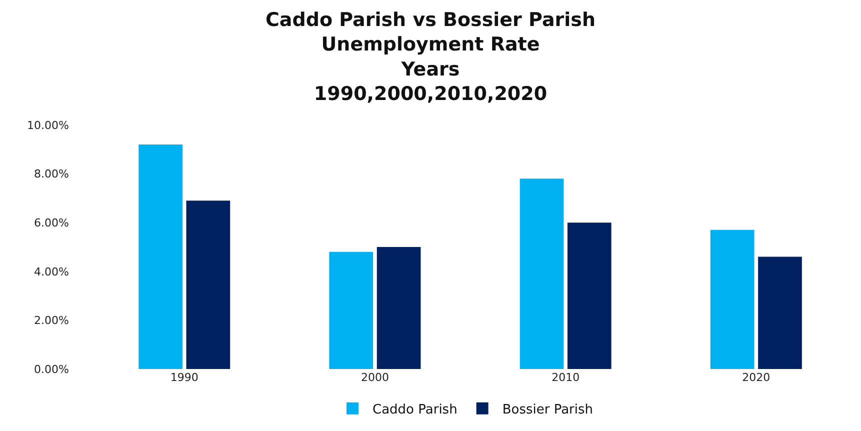 The width and height of the screenshot is (861, 431). What do you see at coordinates (756, 377) in the screenshot?
I see `x-tick-label: 2020` at bounding box center [756, 377].